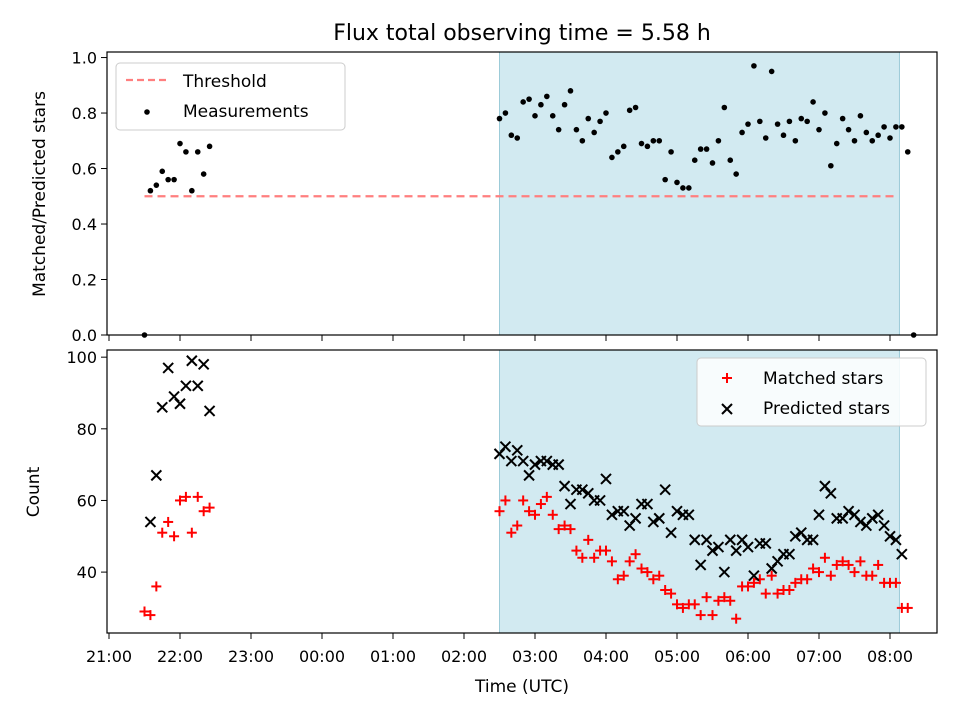 The width and height of the screenshot is (960, 720). What do you see at coordinates (84, 280) in the screenshot?
I see `y-tick-label: 0.2` at bounding box center [84, 280].